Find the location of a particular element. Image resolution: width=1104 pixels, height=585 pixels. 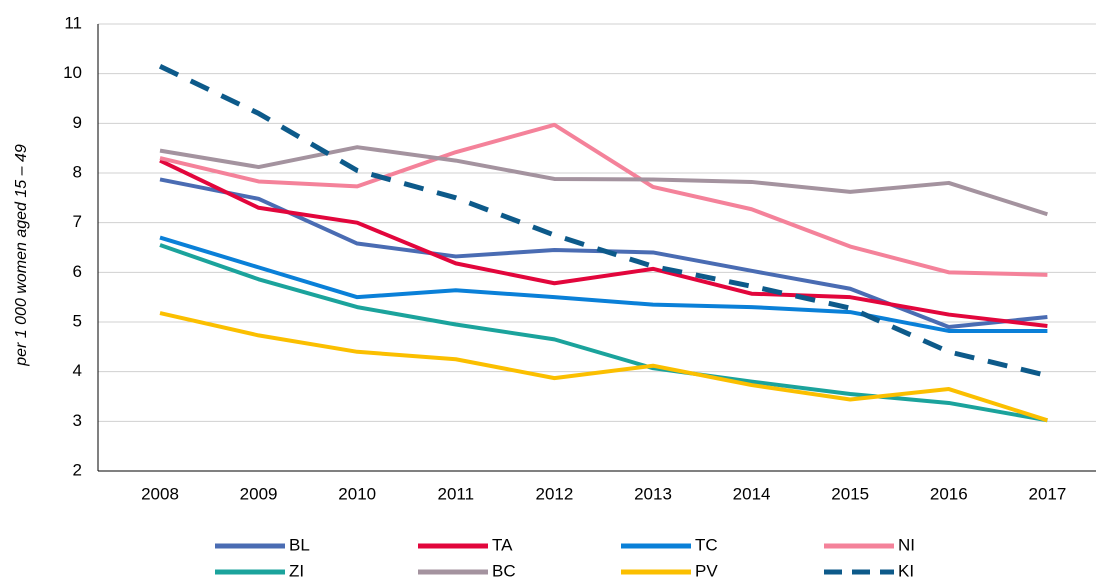

y-tick-label: 6 is located at coordinates (77, 271).